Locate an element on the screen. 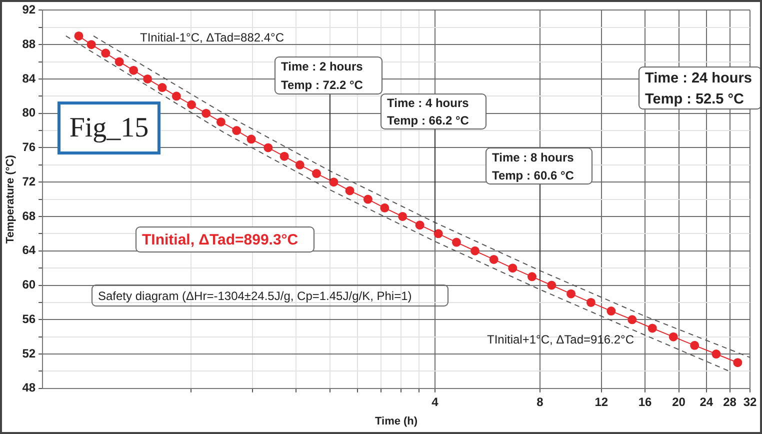 The image size is (762, 434). y-tick-label: 72 is located at coordinates (29, 181).